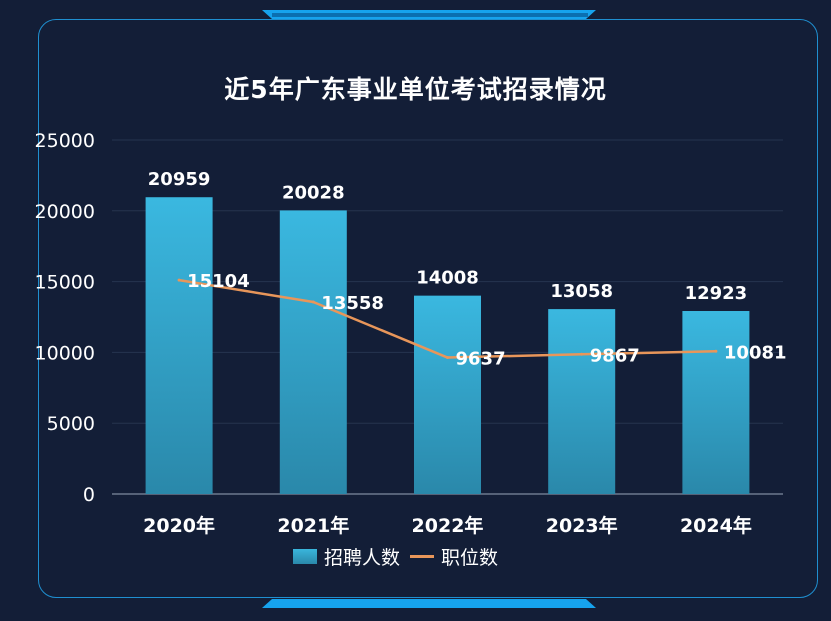  I want to click on bar-value-label: 20959, so click(179, 179).